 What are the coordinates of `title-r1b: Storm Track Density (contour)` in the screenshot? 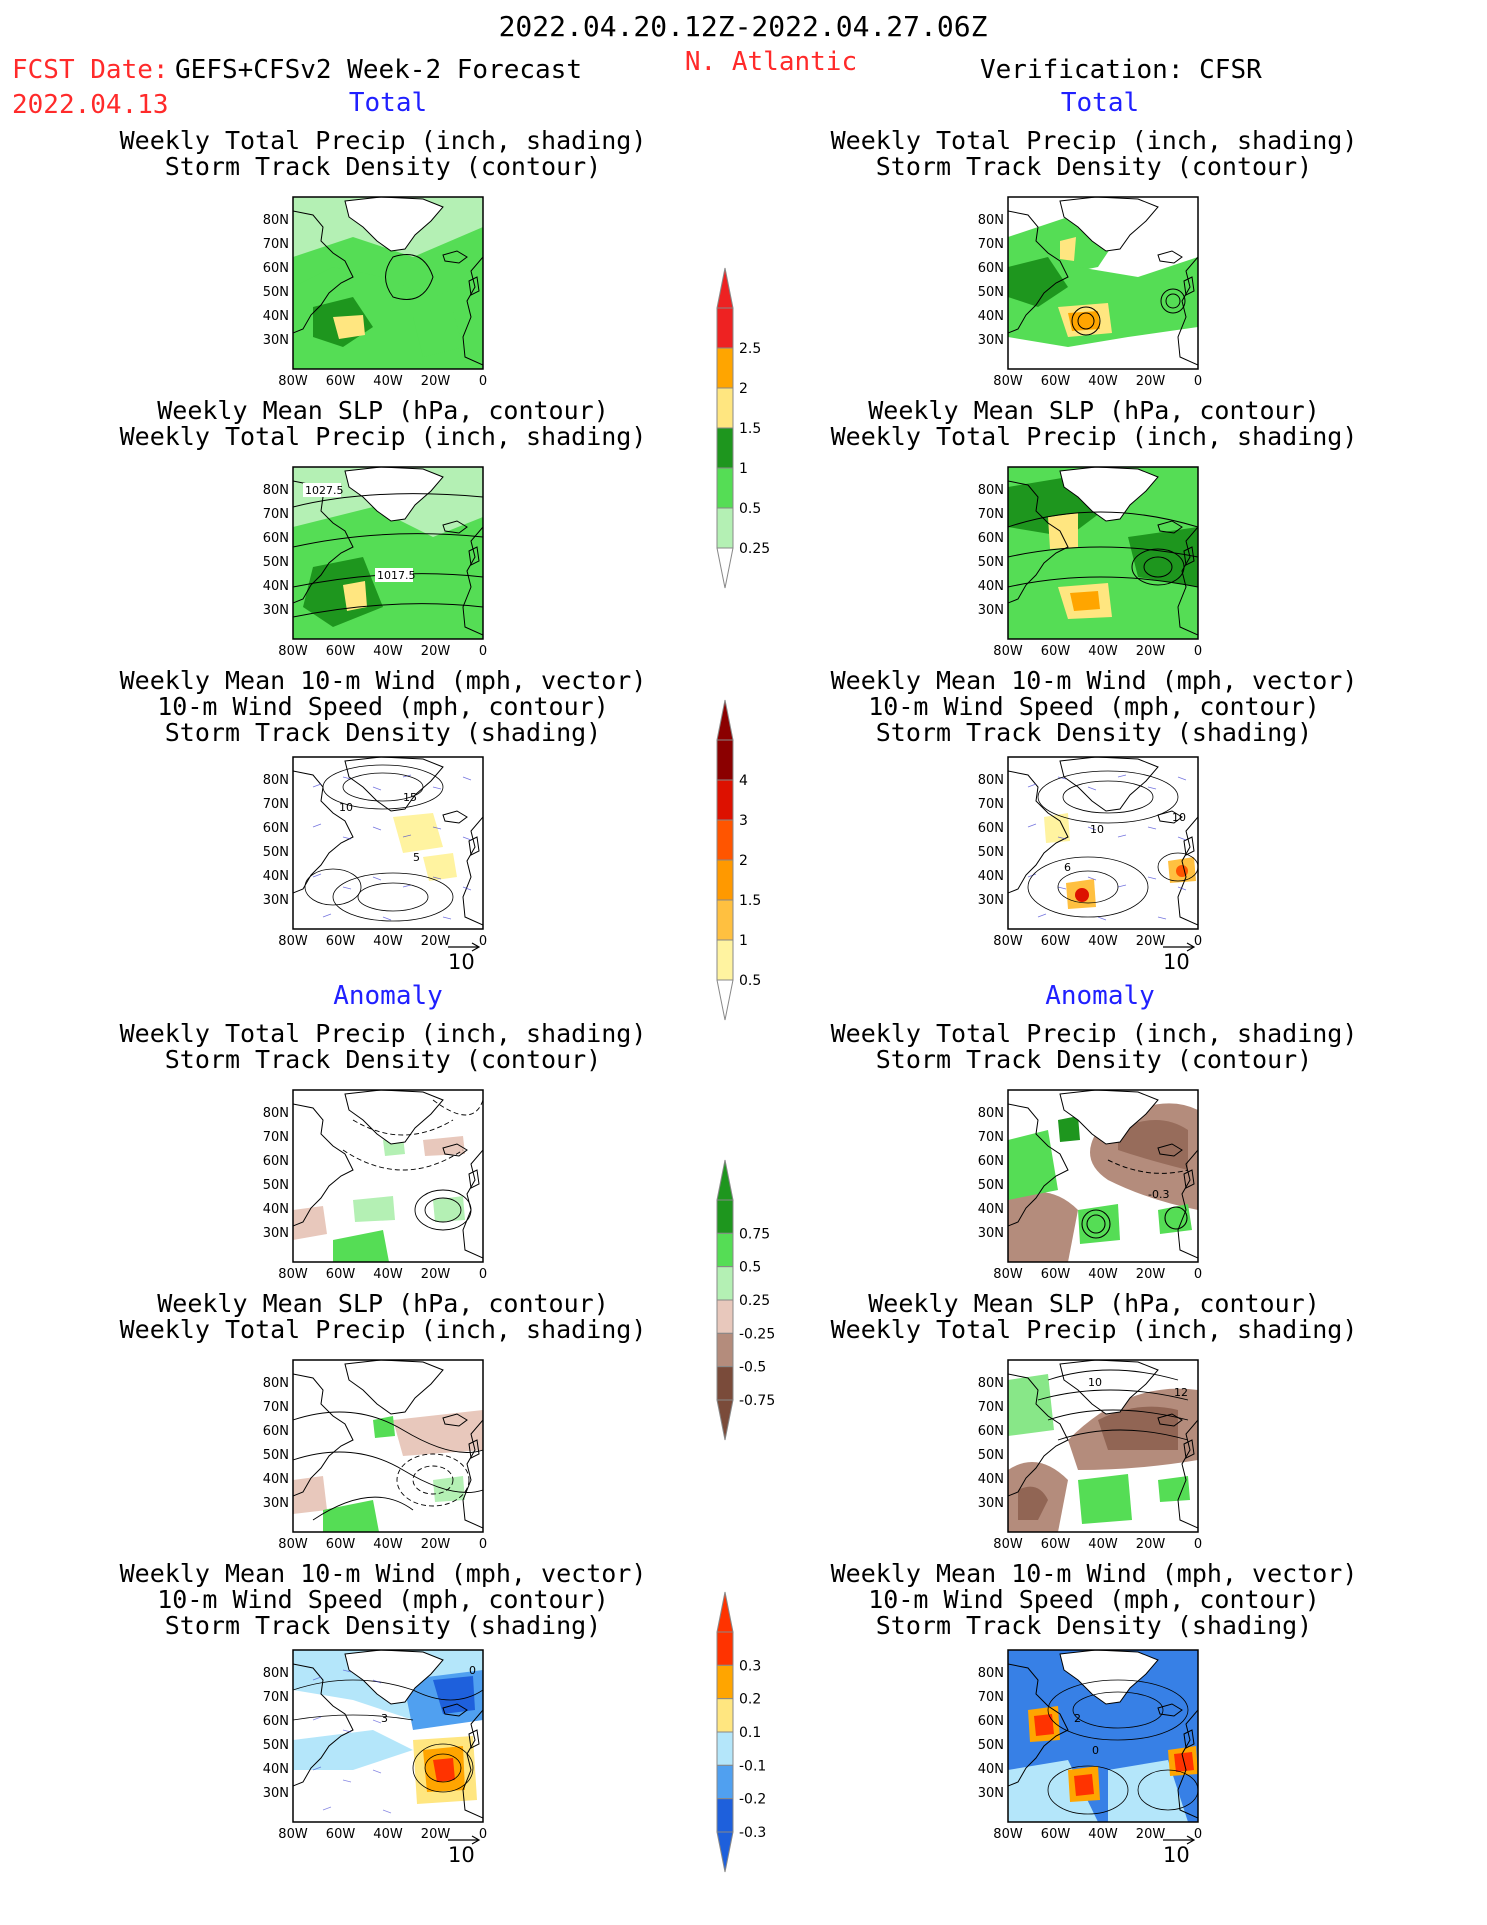 It's located at (1094, 166).